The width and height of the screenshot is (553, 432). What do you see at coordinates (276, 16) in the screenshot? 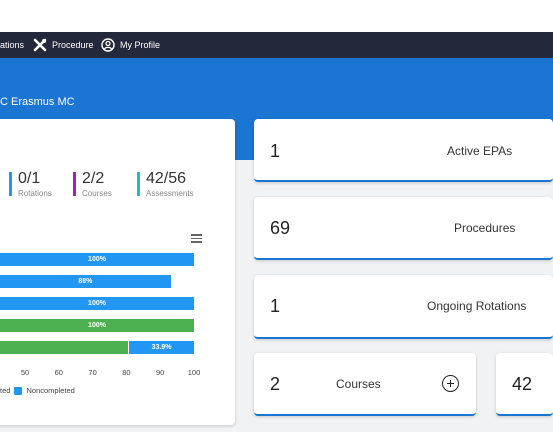
I see `top-bar` at bounding box center [276, 16].